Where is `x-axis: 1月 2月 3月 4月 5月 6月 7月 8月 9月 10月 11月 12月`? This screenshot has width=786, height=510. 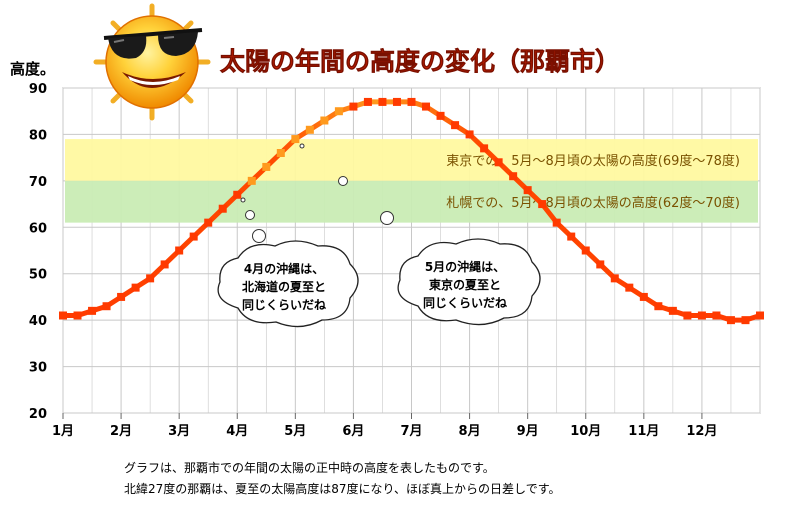 x-axis: 1月 2月 3月 4月 5月 6月 7月 8月 9月 10月 11月 12月 is located at coordinates (384, 426).